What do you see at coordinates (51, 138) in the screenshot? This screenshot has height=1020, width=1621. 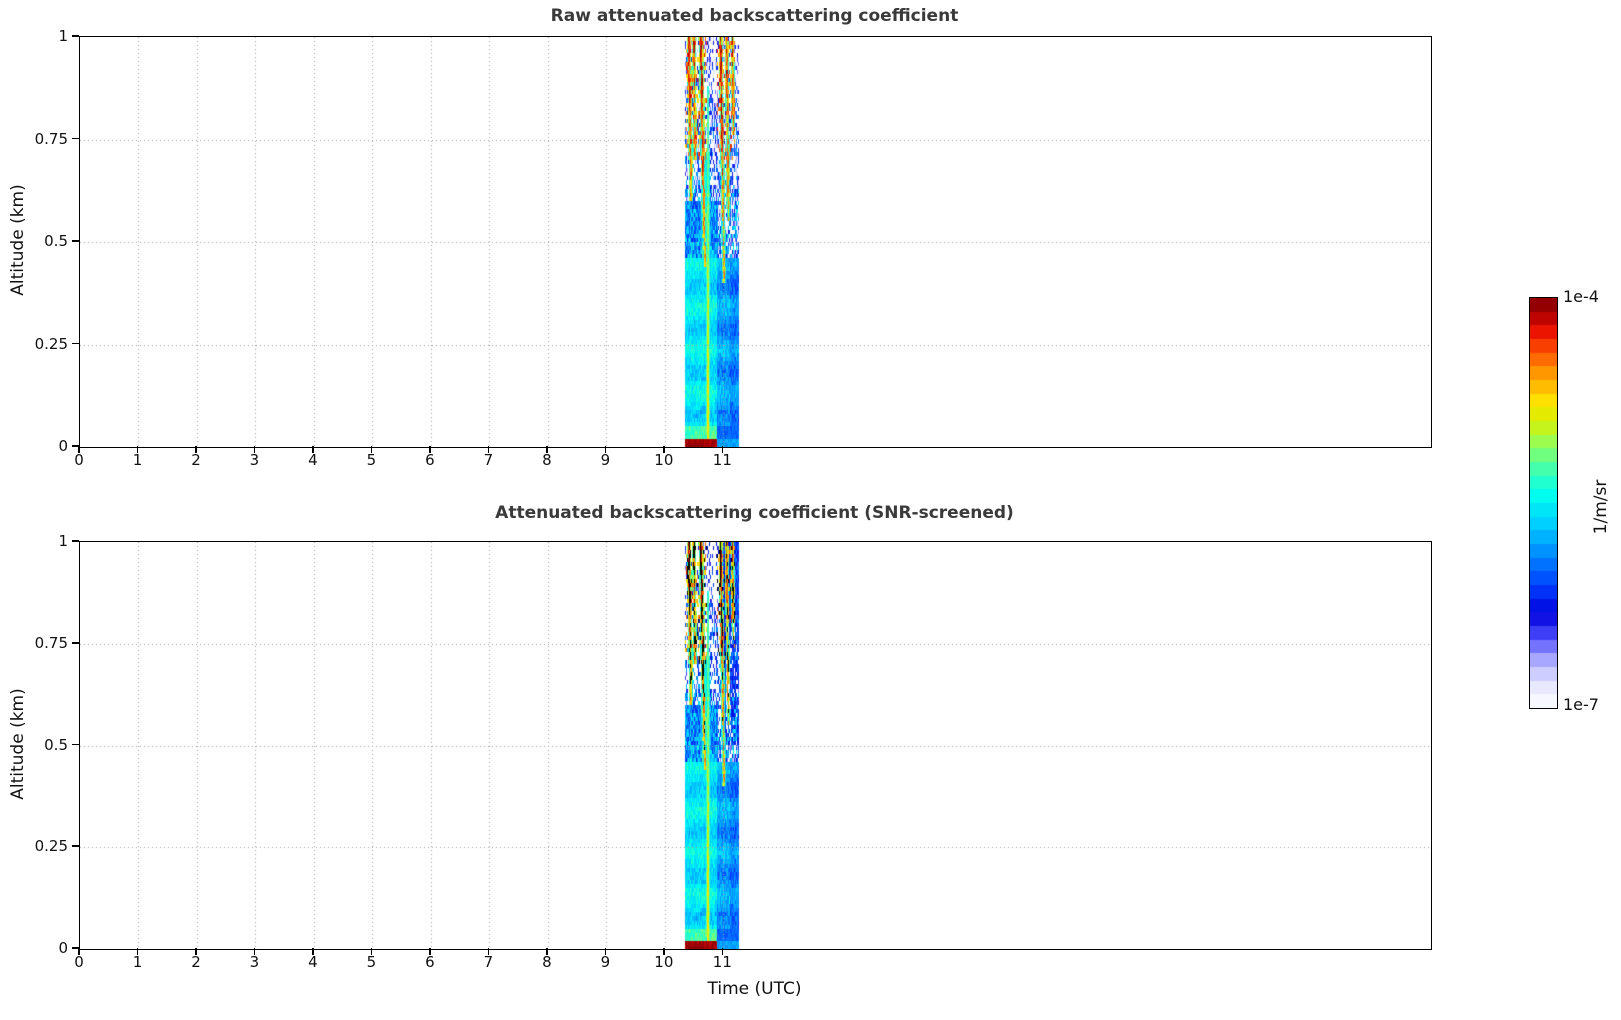 I see `y-tick-label-panel1: 0.75` at bounding box center [51, 138].